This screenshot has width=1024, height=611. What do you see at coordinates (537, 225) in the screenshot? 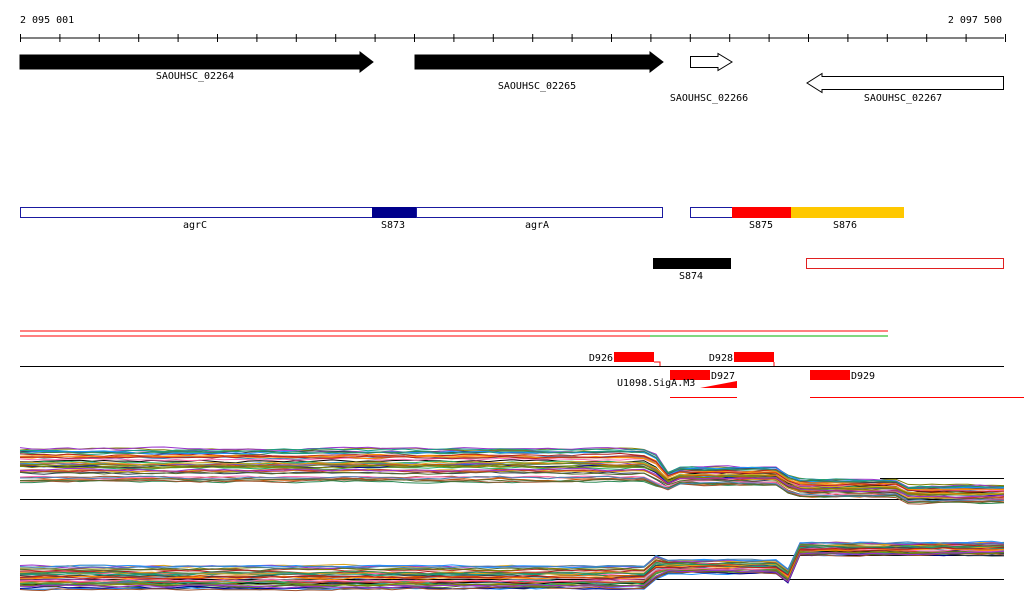
I see `region-label: agrA` at bounding box center [537, 225].